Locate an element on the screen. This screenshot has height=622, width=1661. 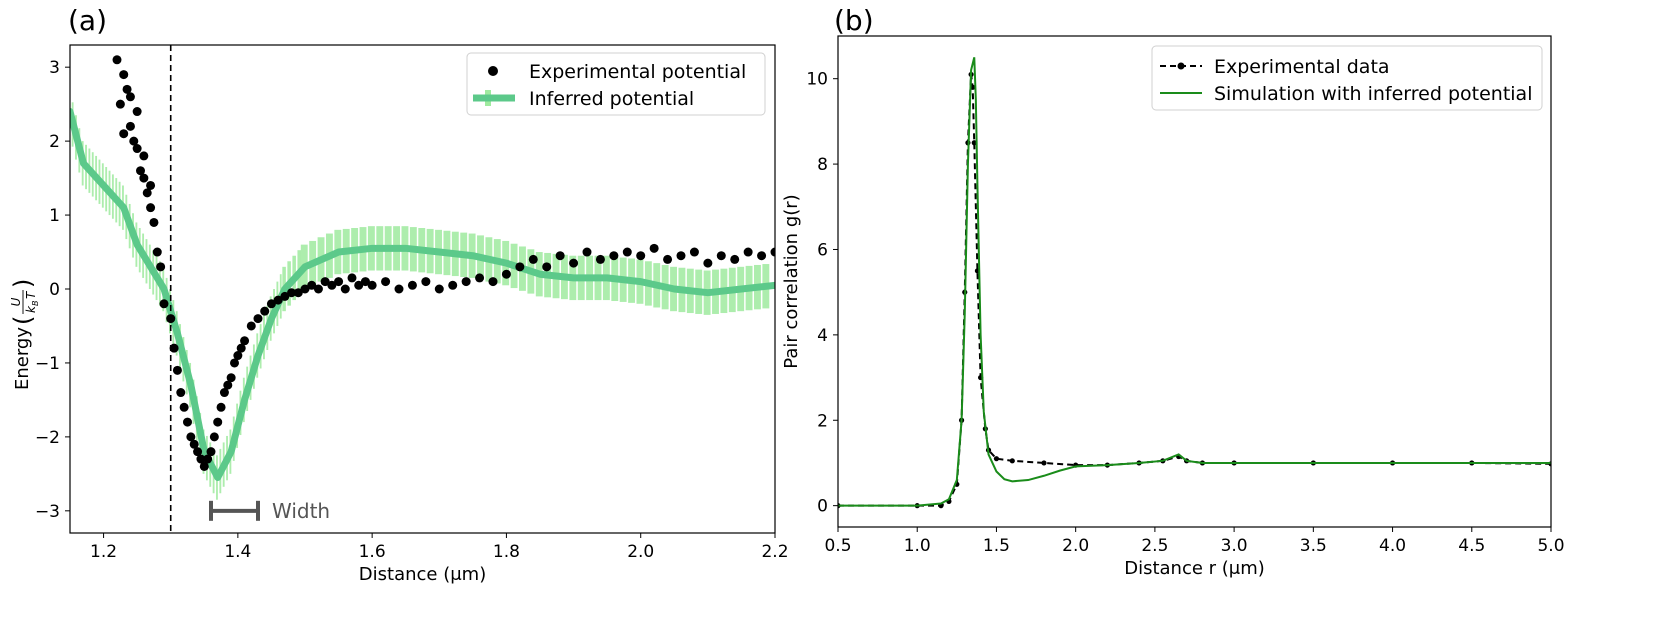
x-tick-label: 1.5 is located at coordinates (996, 546).